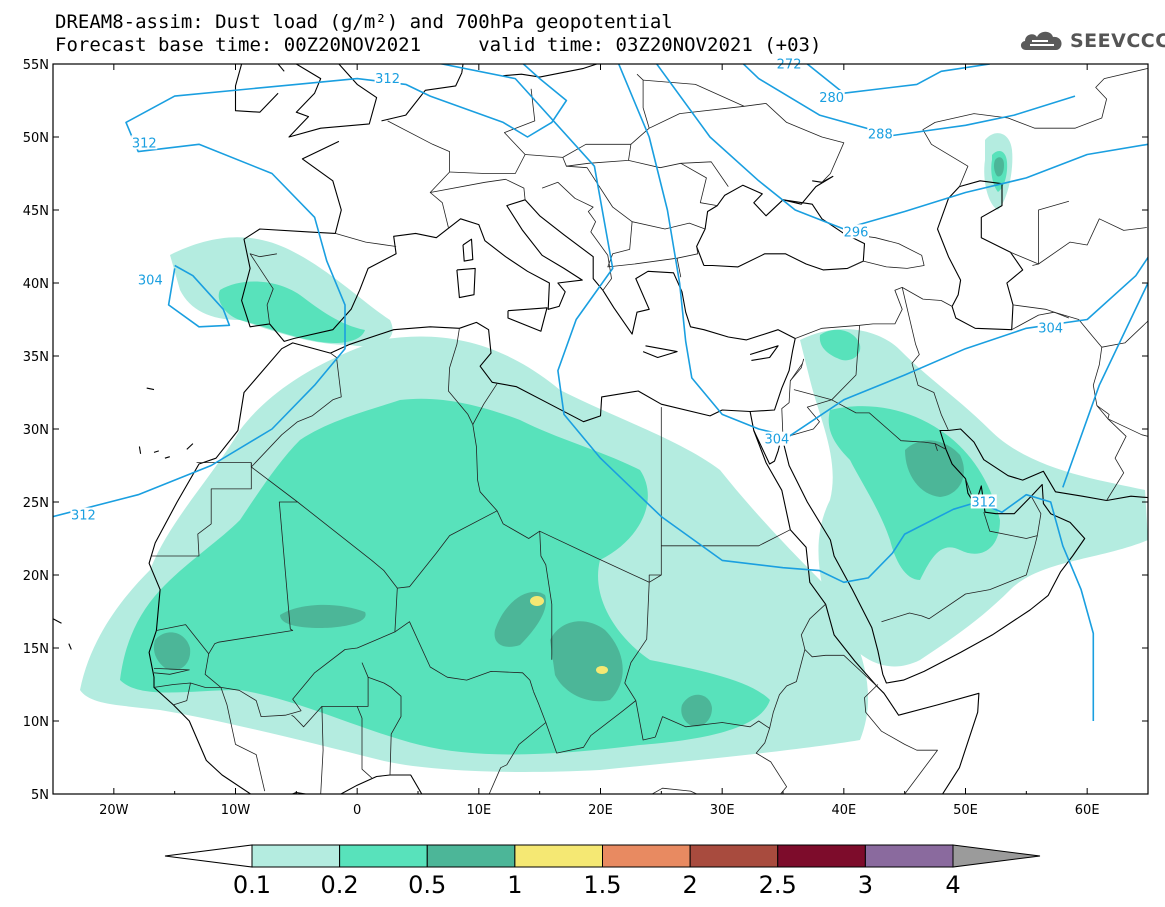 The image size is (1165, 907). Describe the element at coordinates (840, 345) in the screenshot. I see `dust-region-medium-levant` at that location.